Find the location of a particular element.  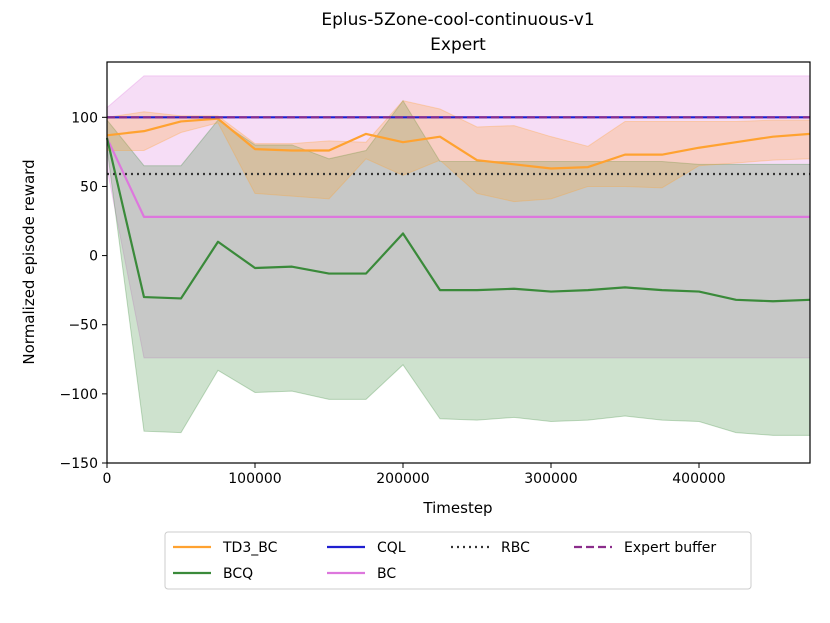

y-tick-label: 100 is located at coordinates (84, 118).